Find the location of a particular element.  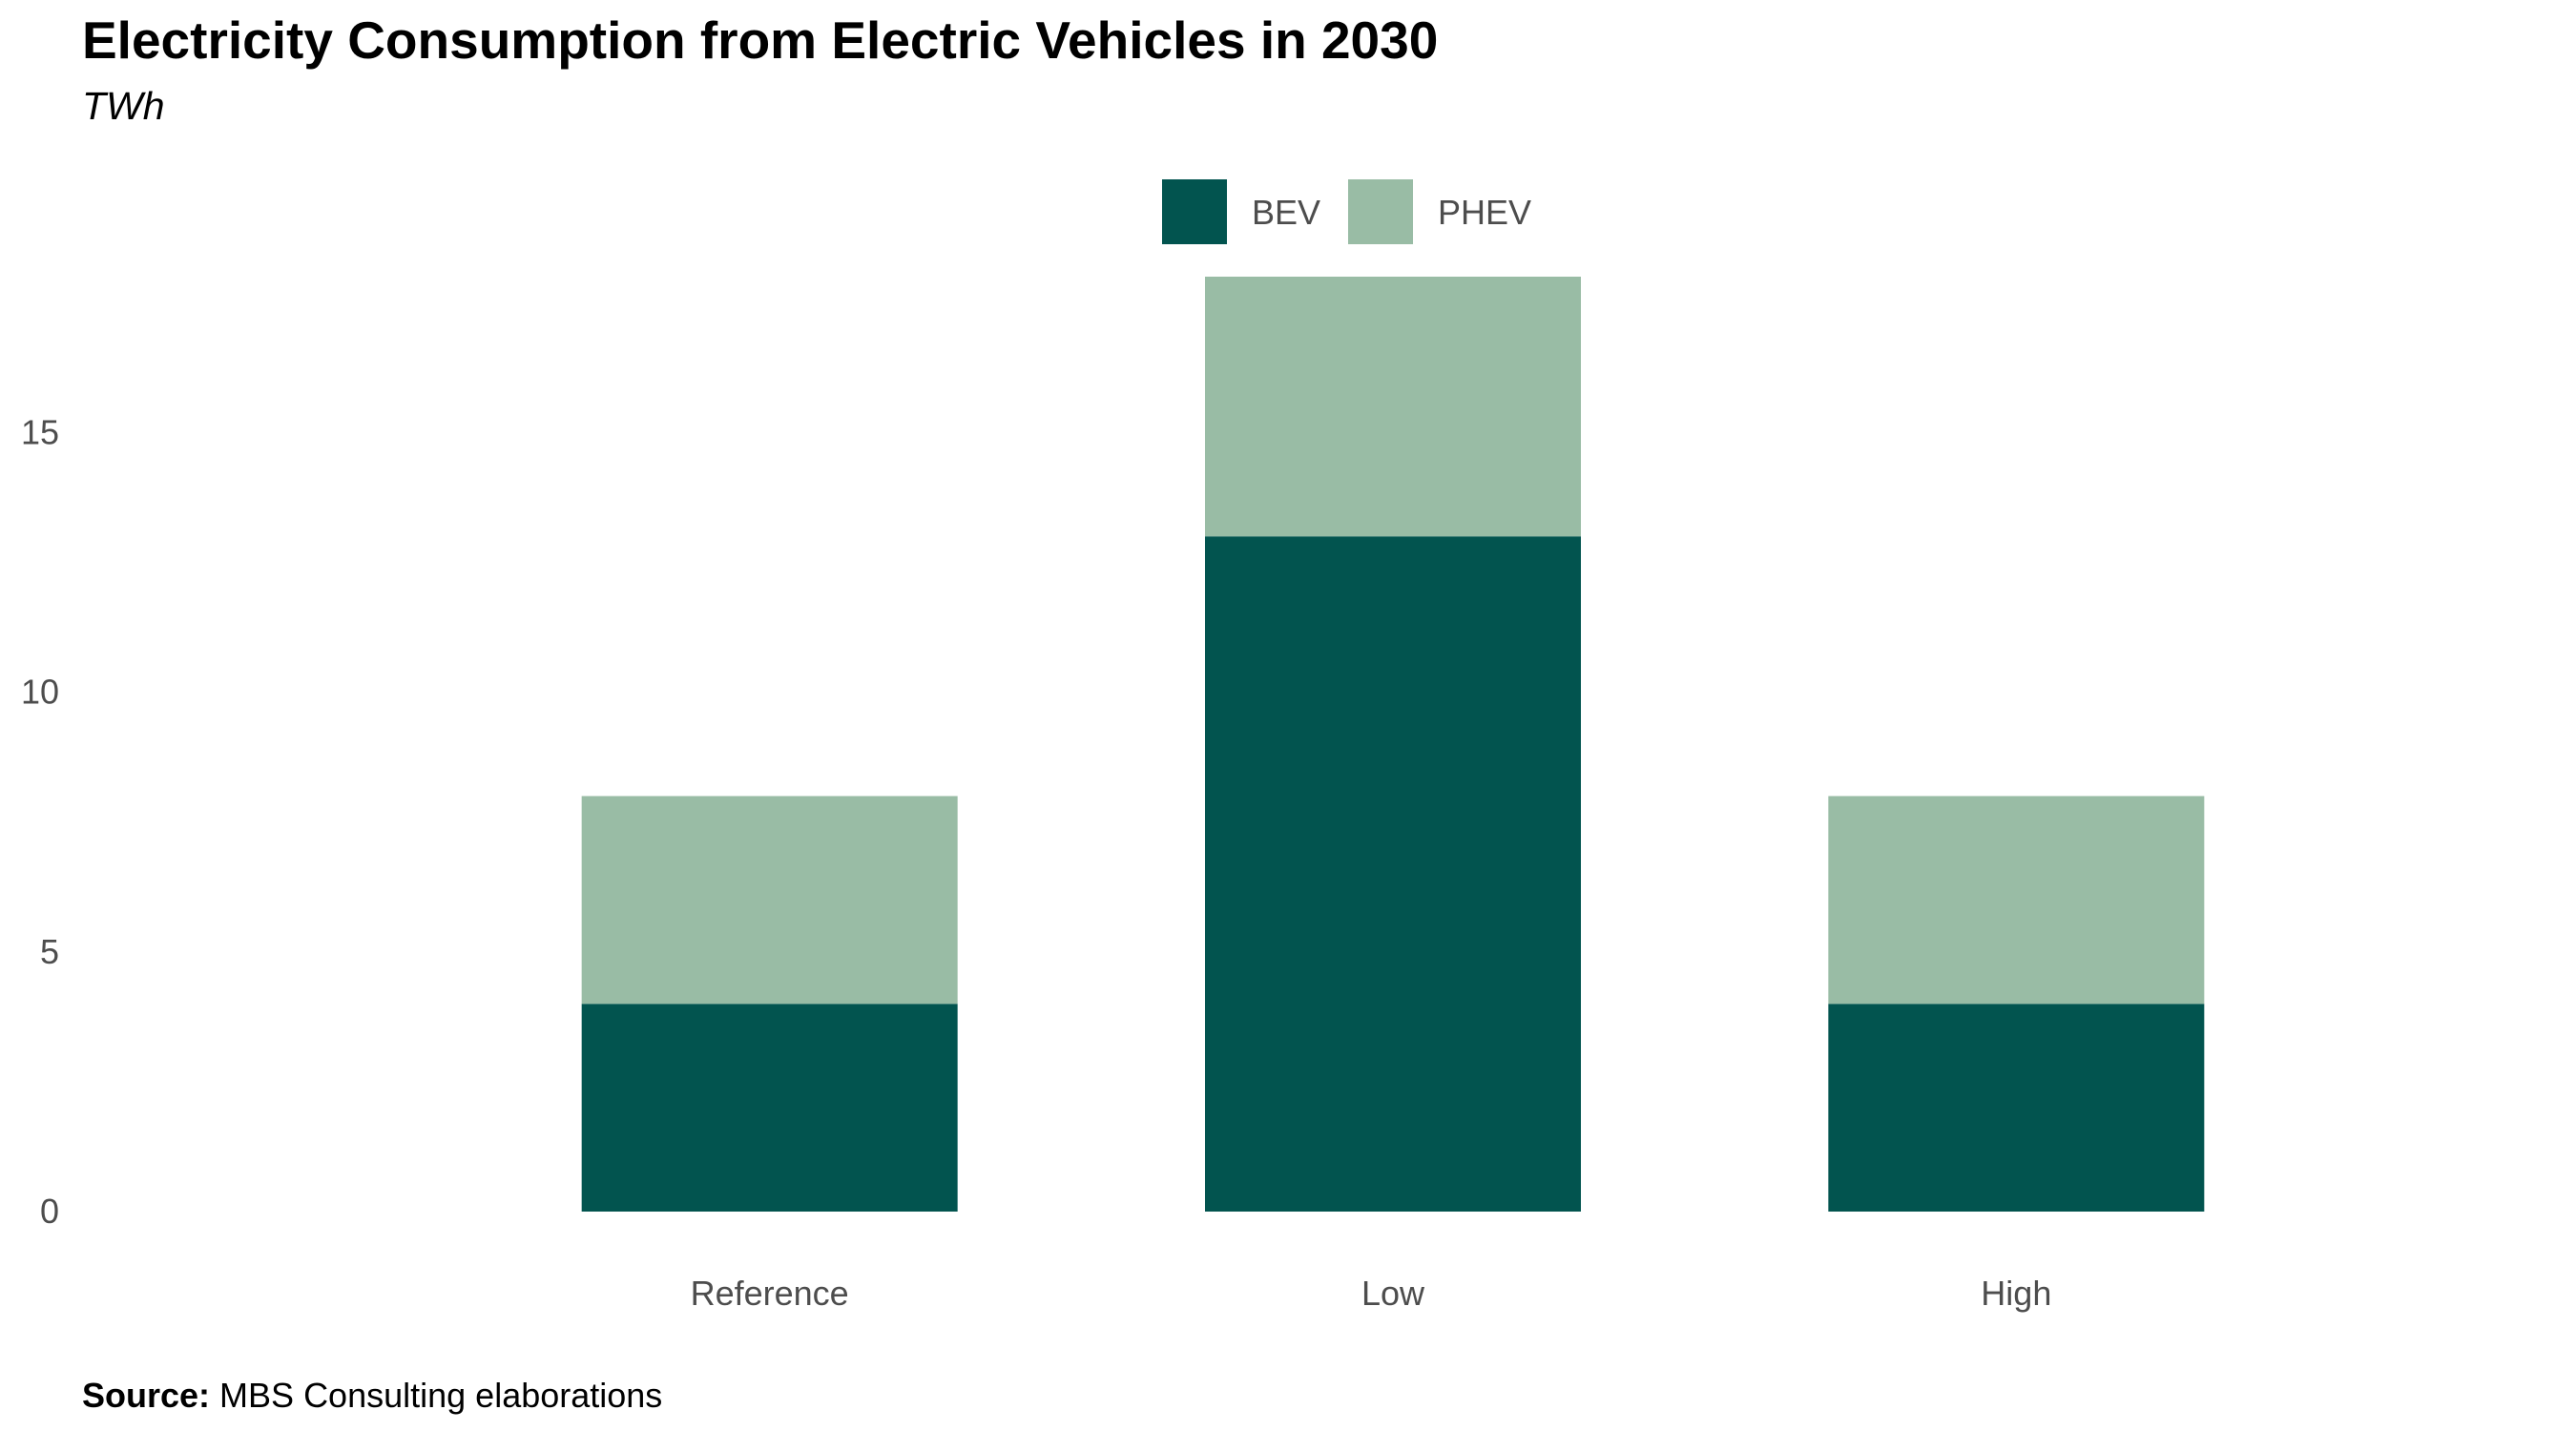

y-tick-label: 0 is located at coordinates (49, 1211).